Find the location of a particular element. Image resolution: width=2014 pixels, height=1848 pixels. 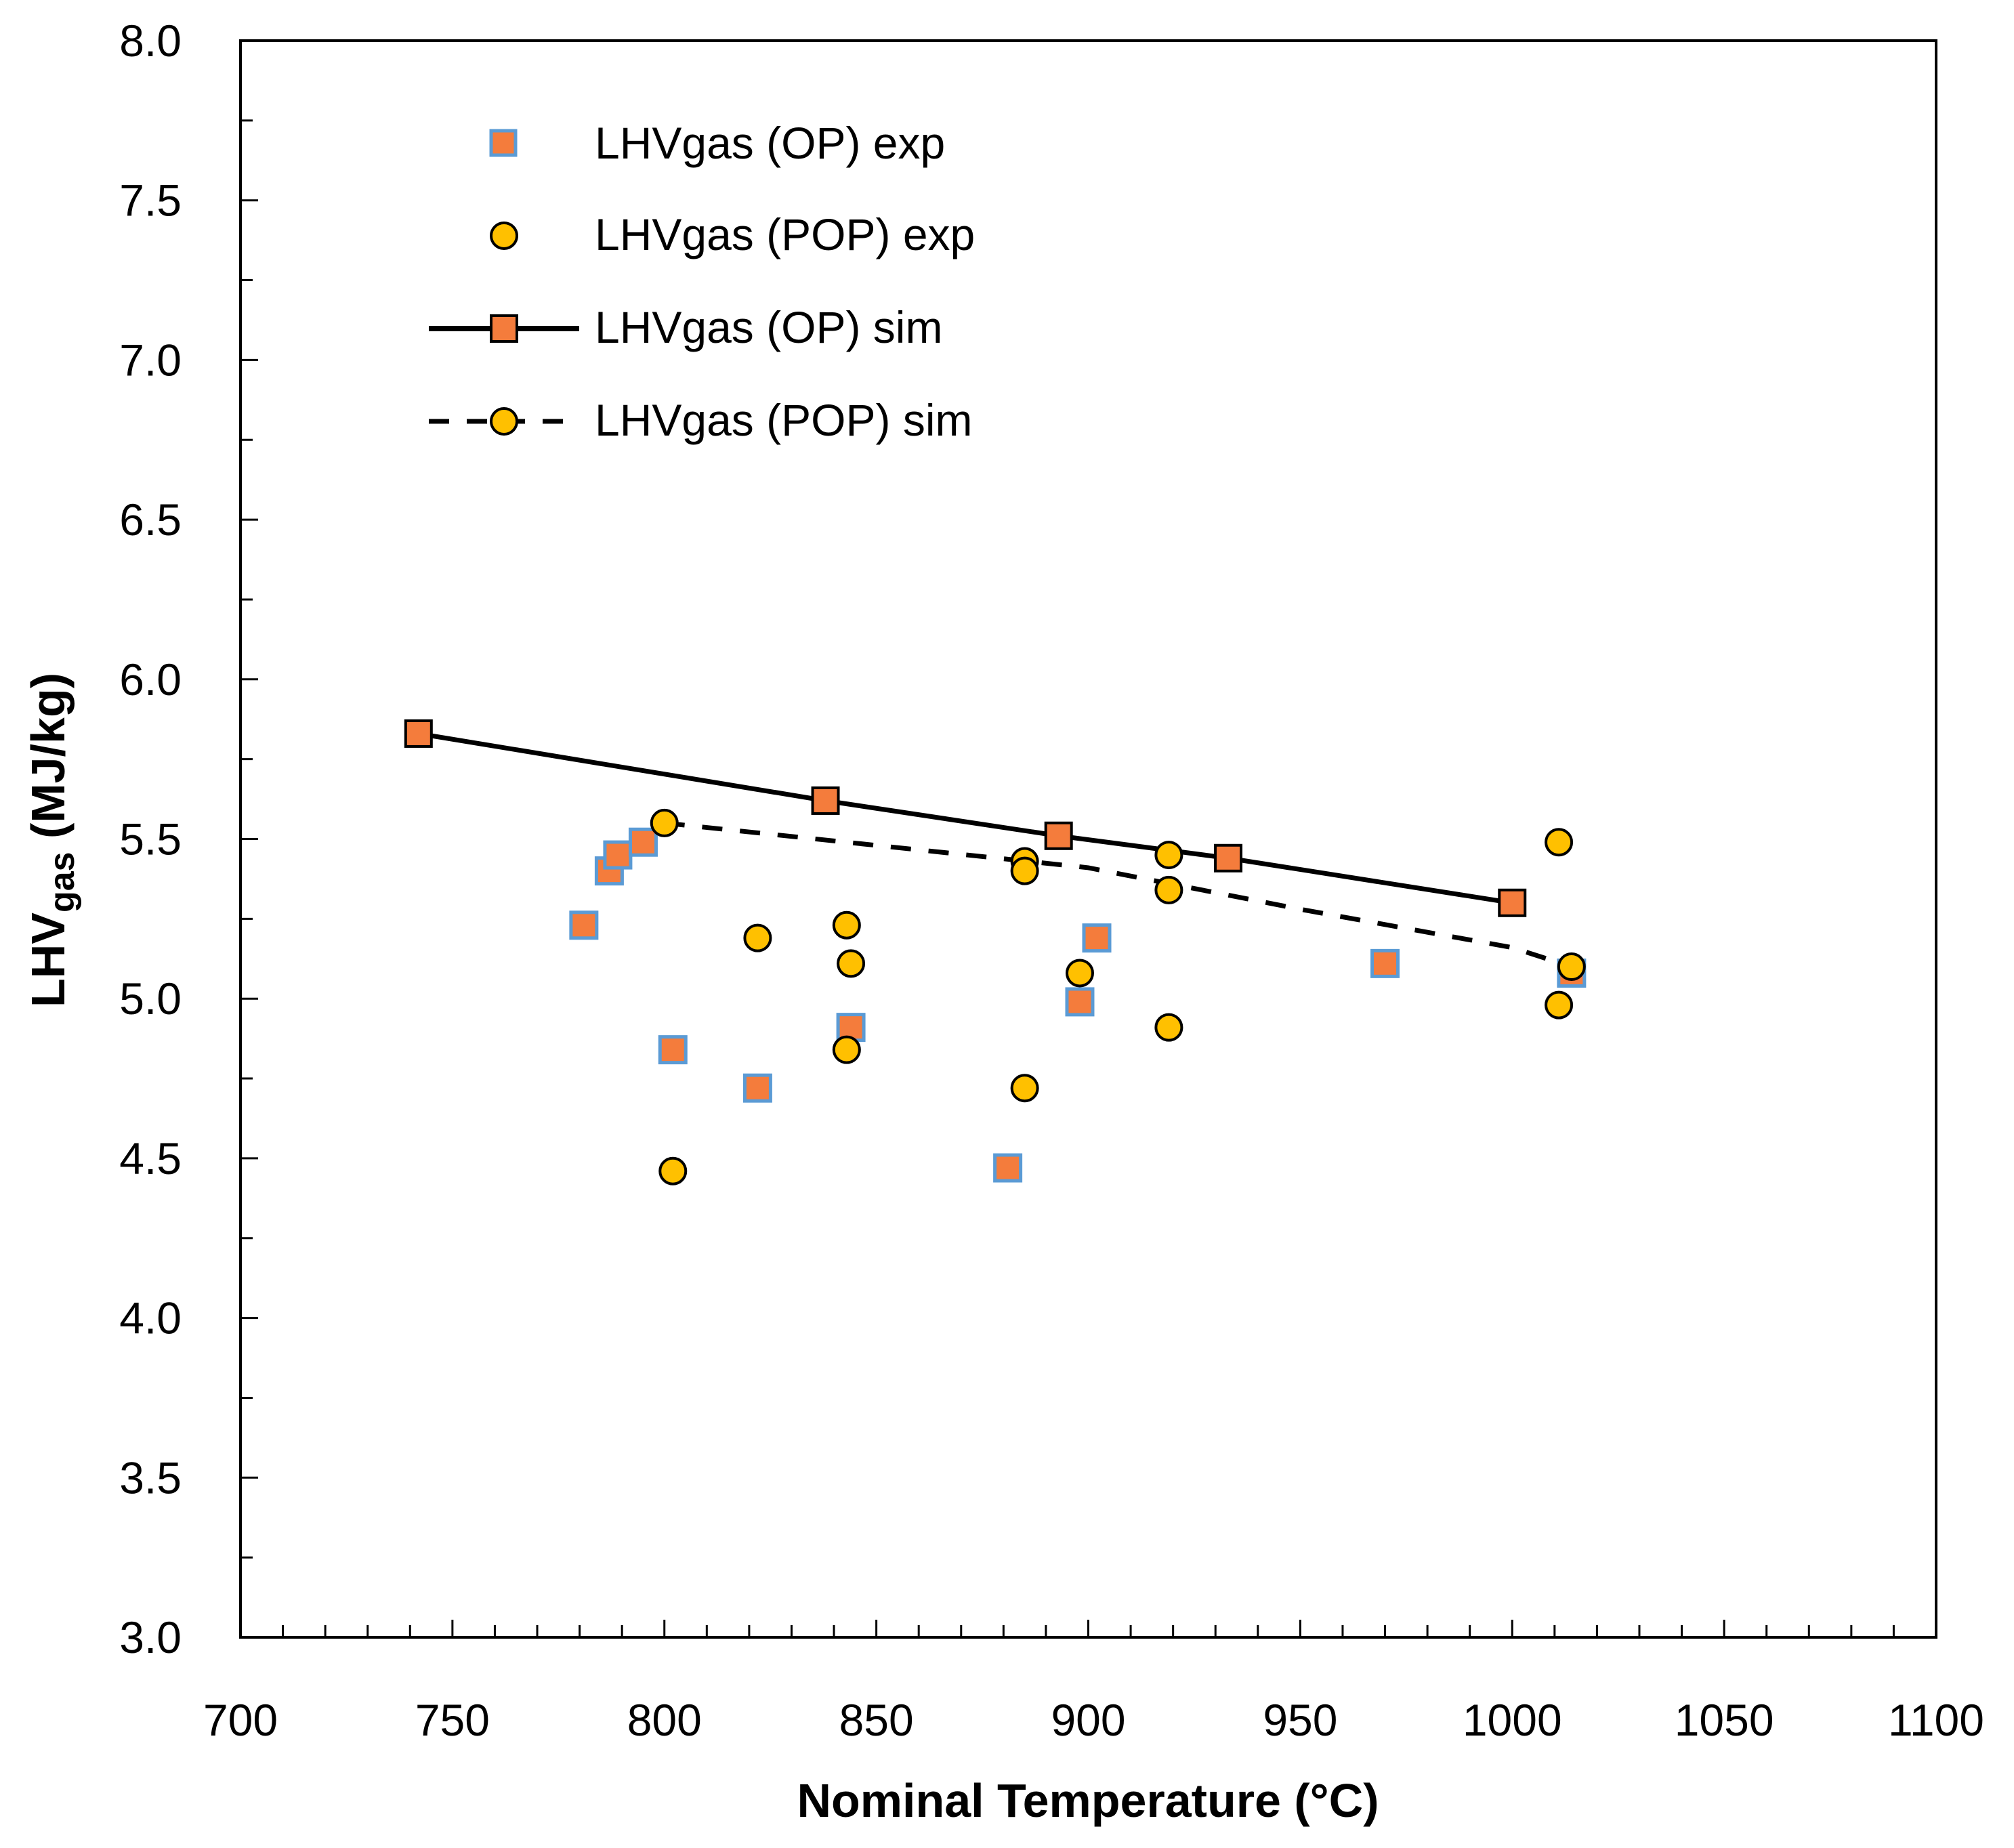

x-tick-label: 900 is located at coordinates (1088, 1720).